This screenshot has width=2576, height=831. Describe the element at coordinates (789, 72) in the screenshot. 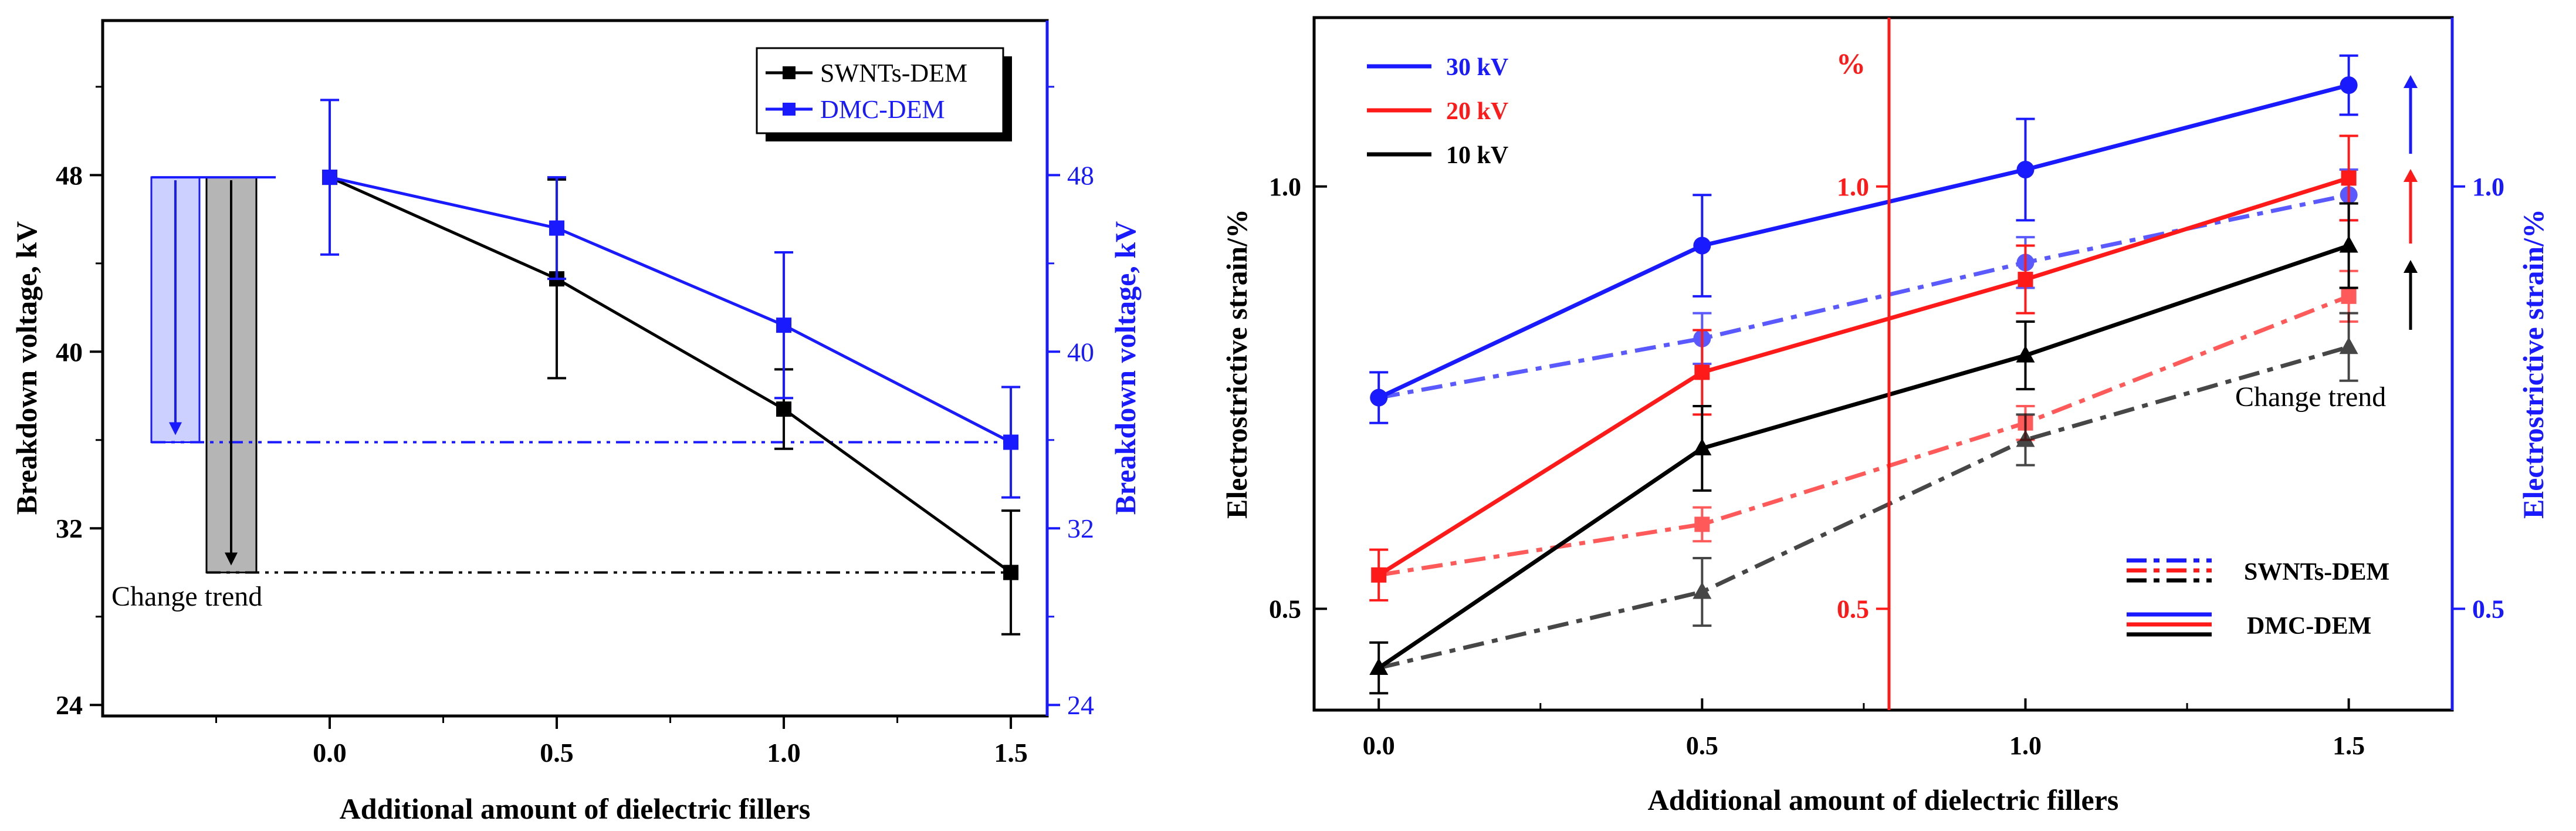

I see `legend-swnts-marker` at that location.